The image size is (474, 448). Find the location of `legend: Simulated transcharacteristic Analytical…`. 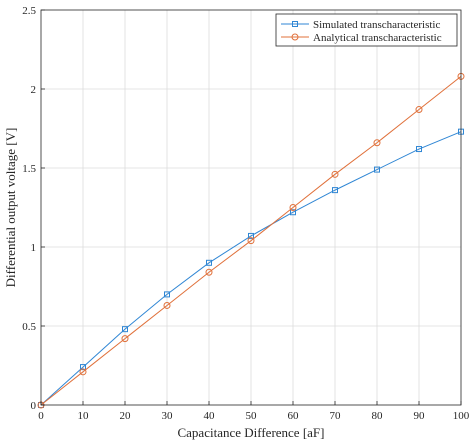

legend: Simulated transcharacteristic Analytical… is located at coordinates (366, 30).